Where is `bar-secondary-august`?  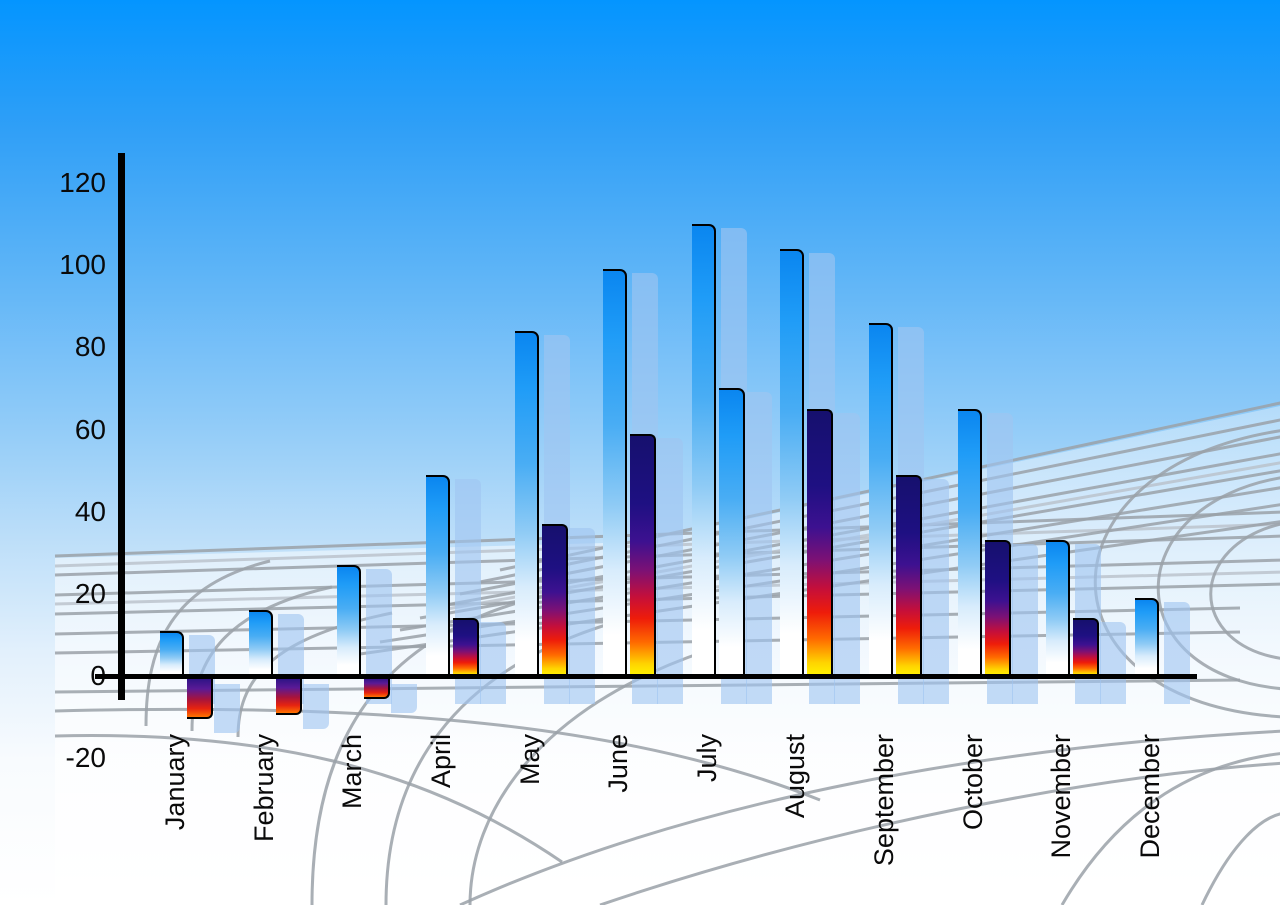 bar-secondary-august is located at coordinates (820, 542).